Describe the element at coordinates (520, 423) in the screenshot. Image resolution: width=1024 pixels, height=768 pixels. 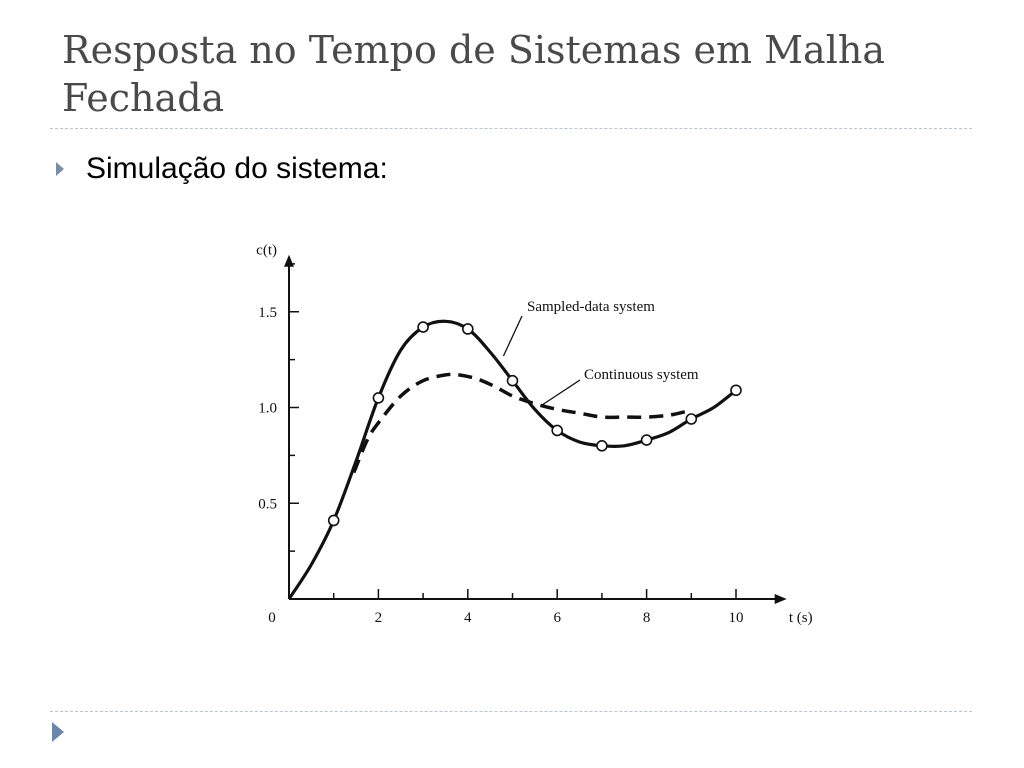
I see `continuous-series-line` at that location.